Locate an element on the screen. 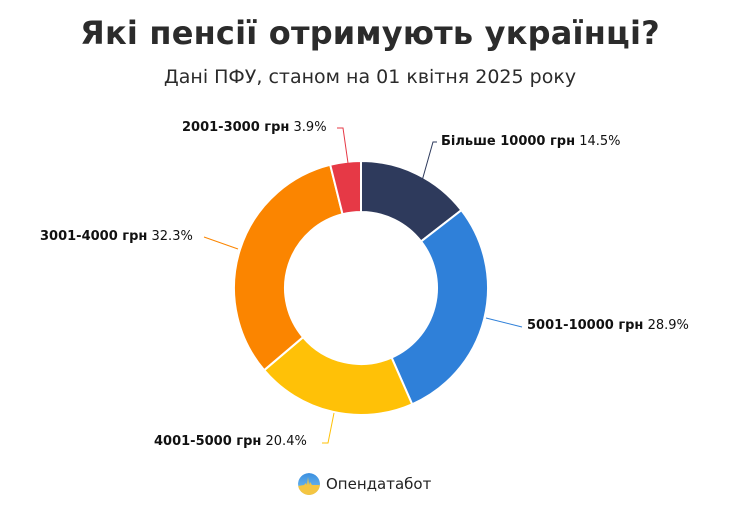 Image resolution: width=740 pixels, height=510 pixels. slice-label-2001-3000: 2001-3000 грн 3.9% is located at coordinates (254, 127).